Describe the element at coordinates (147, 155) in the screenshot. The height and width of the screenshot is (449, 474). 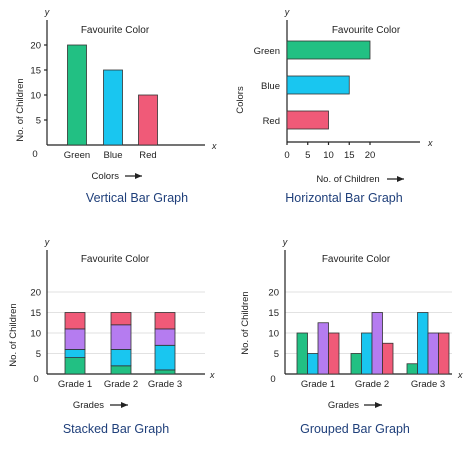
I see `x-category-label: Red` at that location.